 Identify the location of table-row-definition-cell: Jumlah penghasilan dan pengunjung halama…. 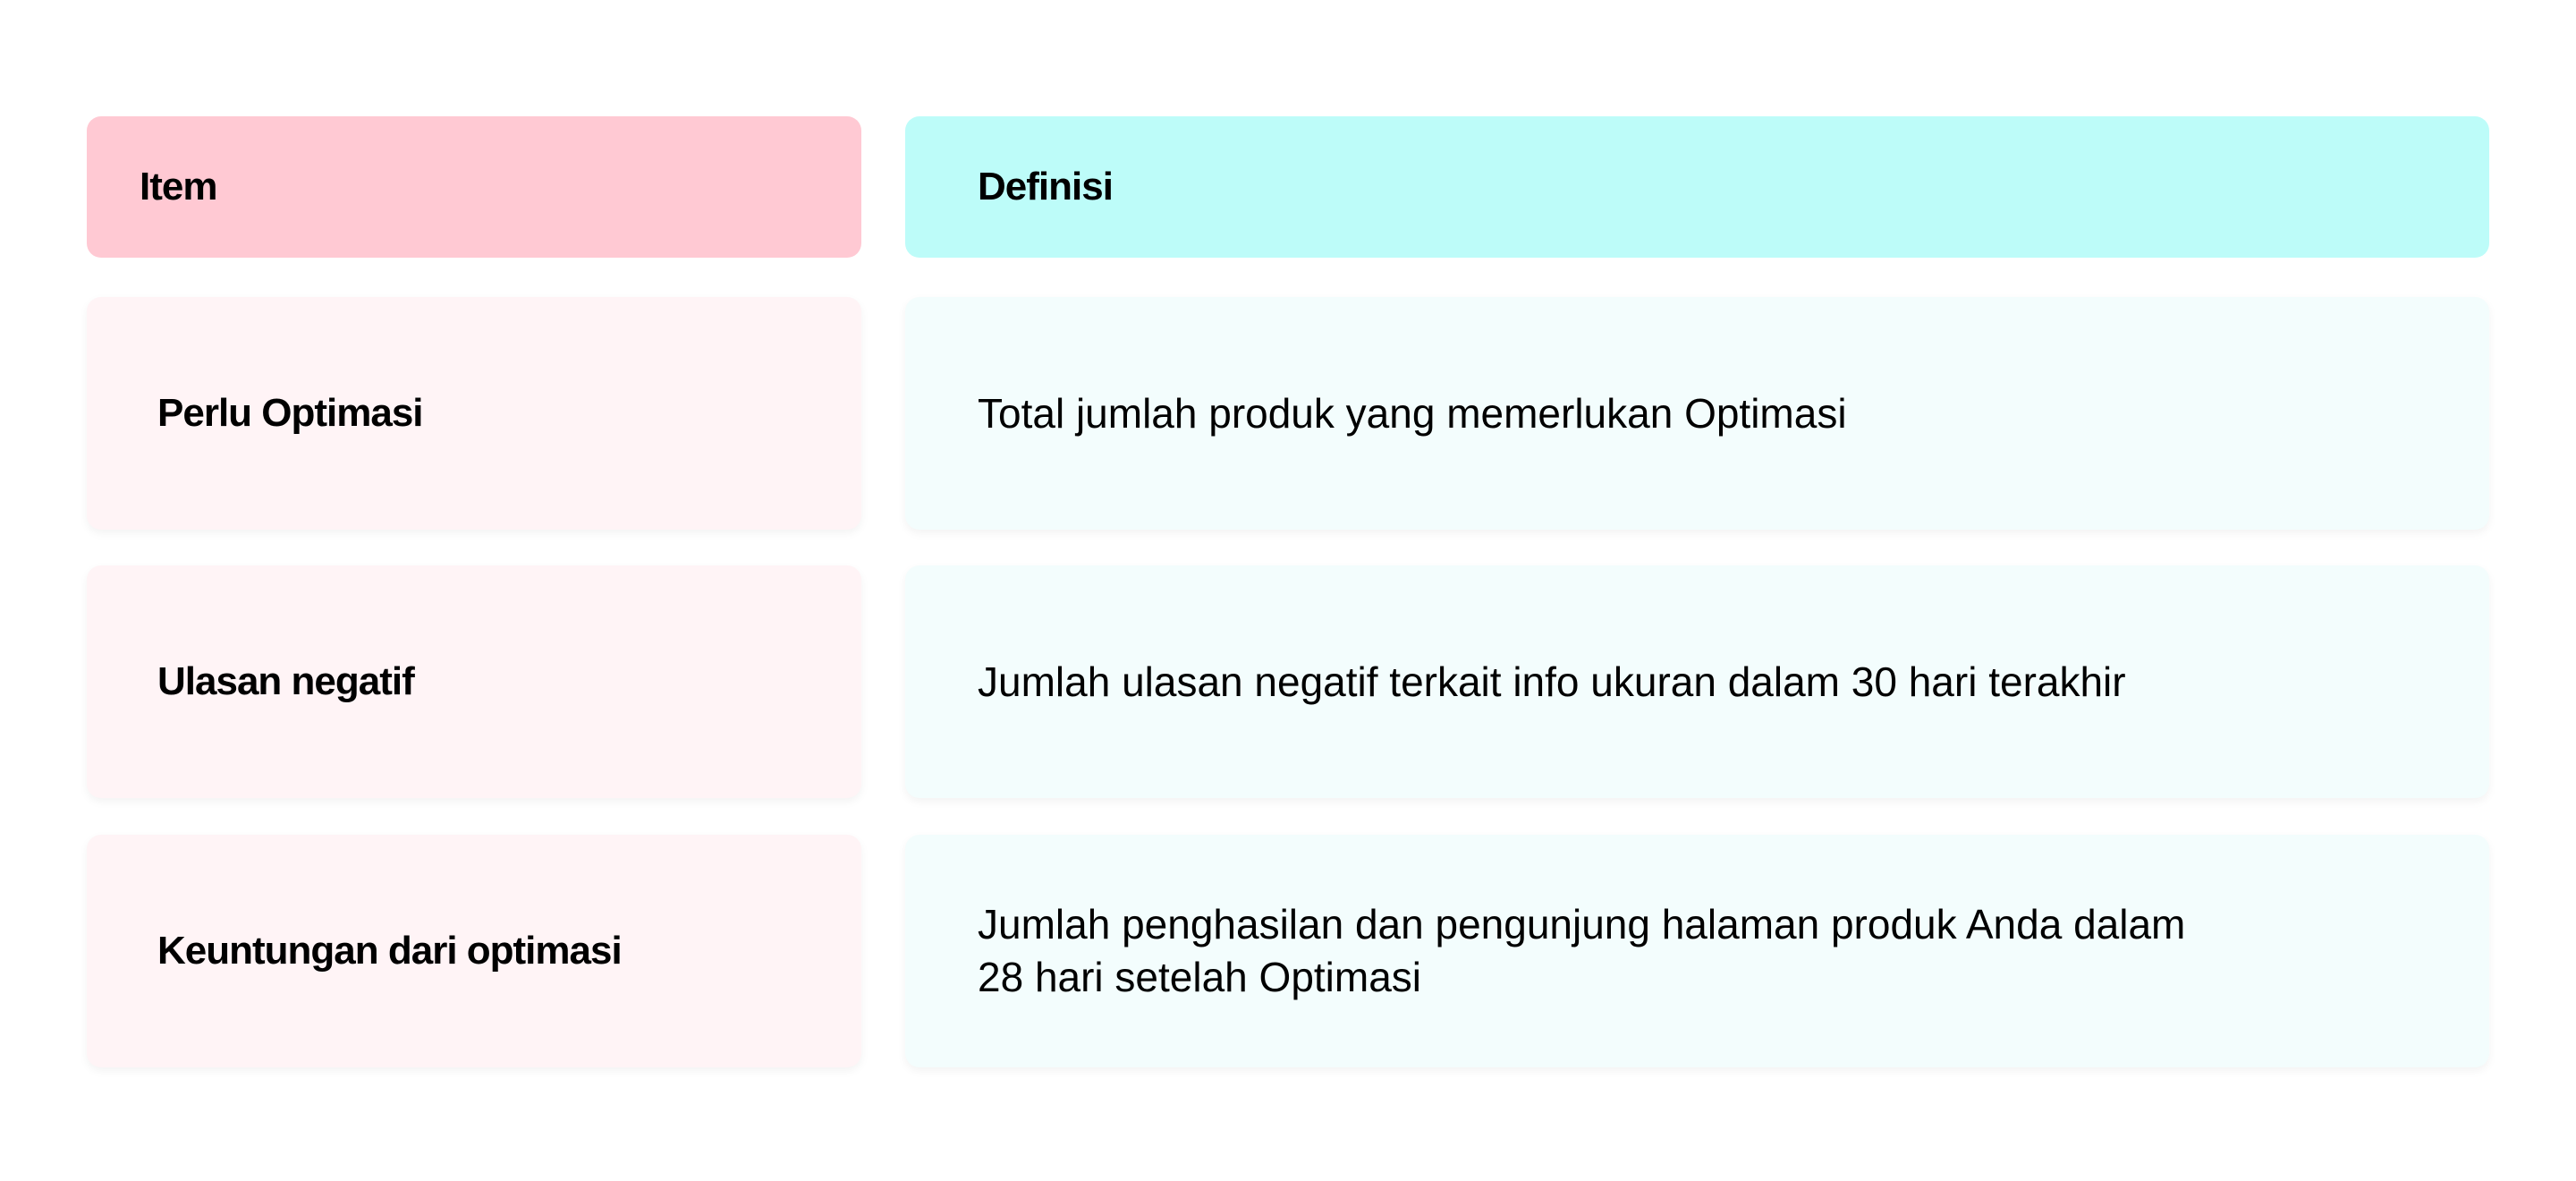
(1697, 951).